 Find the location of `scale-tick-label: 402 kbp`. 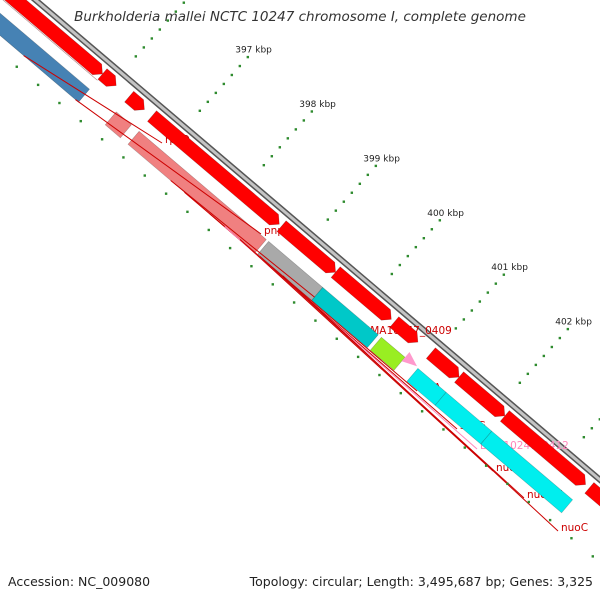

scale-tick-label: 402 kbp is located at coordinates (573, 323).